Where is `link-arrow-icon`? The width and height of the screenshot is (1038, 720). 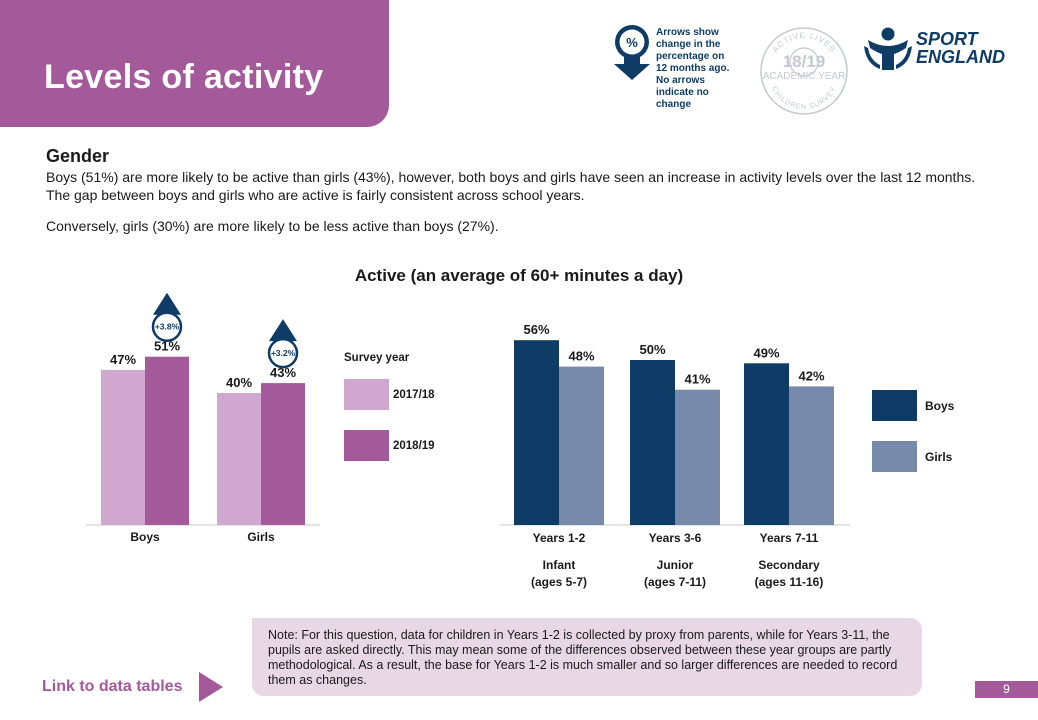
link-arrow-icon is located at coordinates (211, 687).